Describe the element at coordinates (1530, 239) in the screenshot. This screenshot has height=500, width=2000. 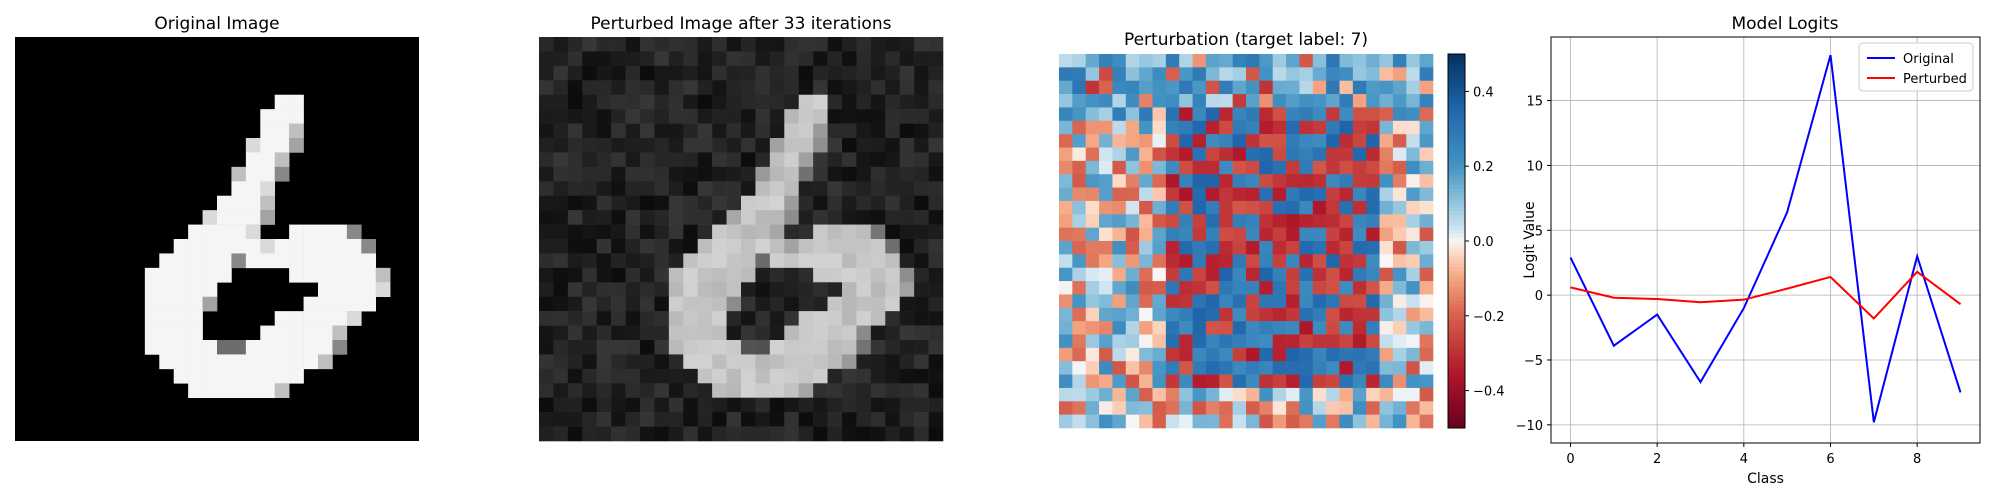
I see `y-axis-label: Logit Value` at that location.